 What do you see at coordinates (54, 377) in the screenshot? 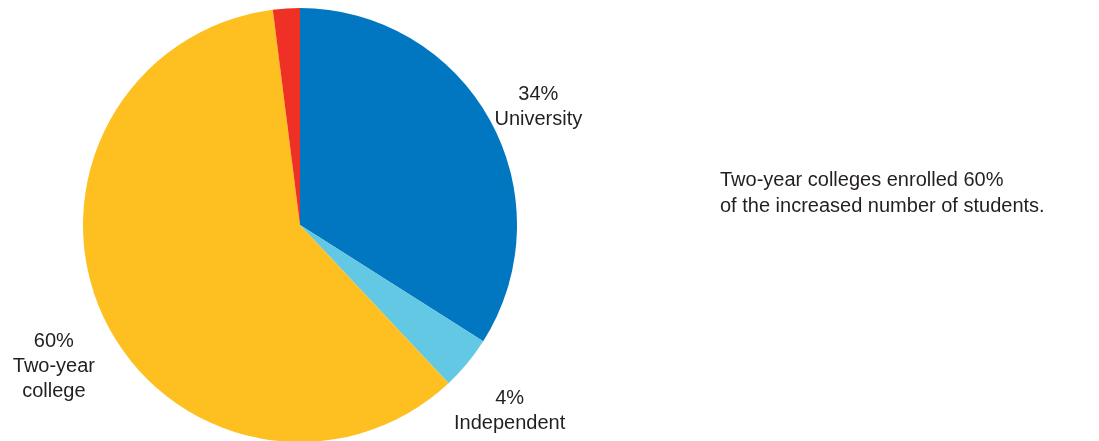
I see `slice-label: Two-year college` at bounding box center [54, 377].